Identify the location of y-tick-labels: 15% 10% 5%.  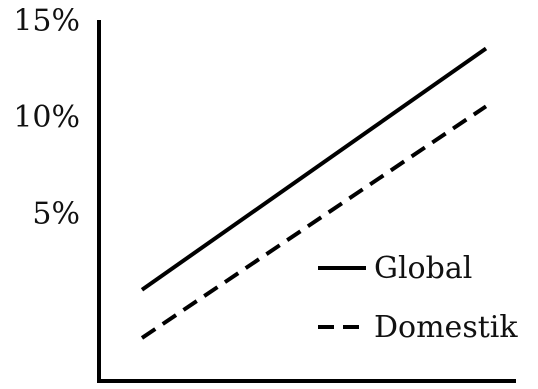
(46, 118).